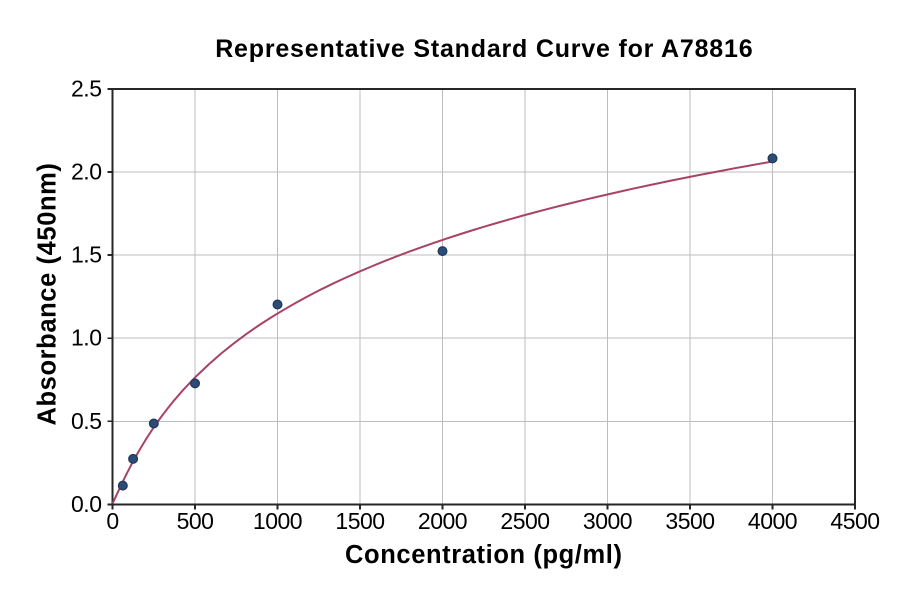 The width and height of the screenshot is (900, 594). I want to click on svg-text: 0.0, so click(86, 504).